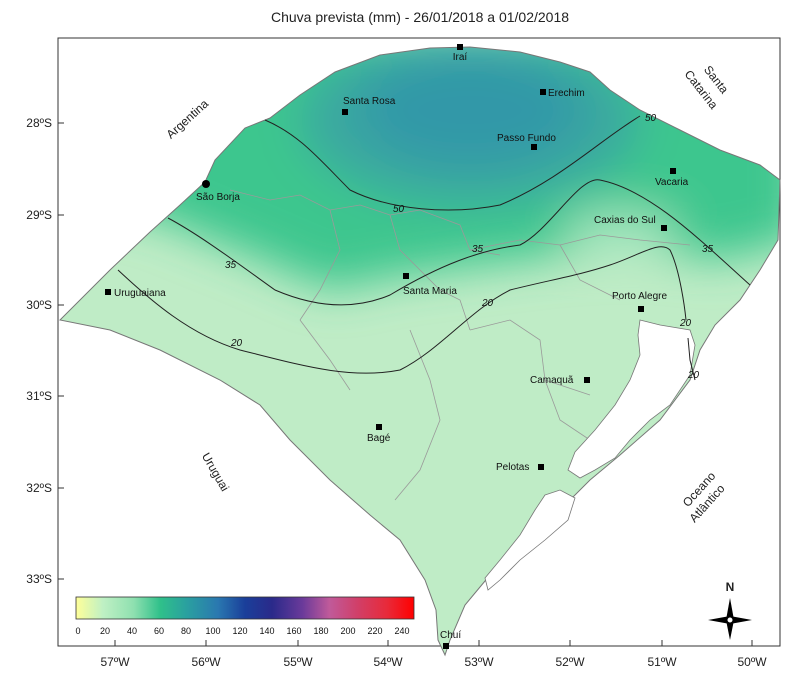  Describe the element at coordinates (39, 123) in the screenshot. I see `lat-tick-label: 28ºS` at that location.